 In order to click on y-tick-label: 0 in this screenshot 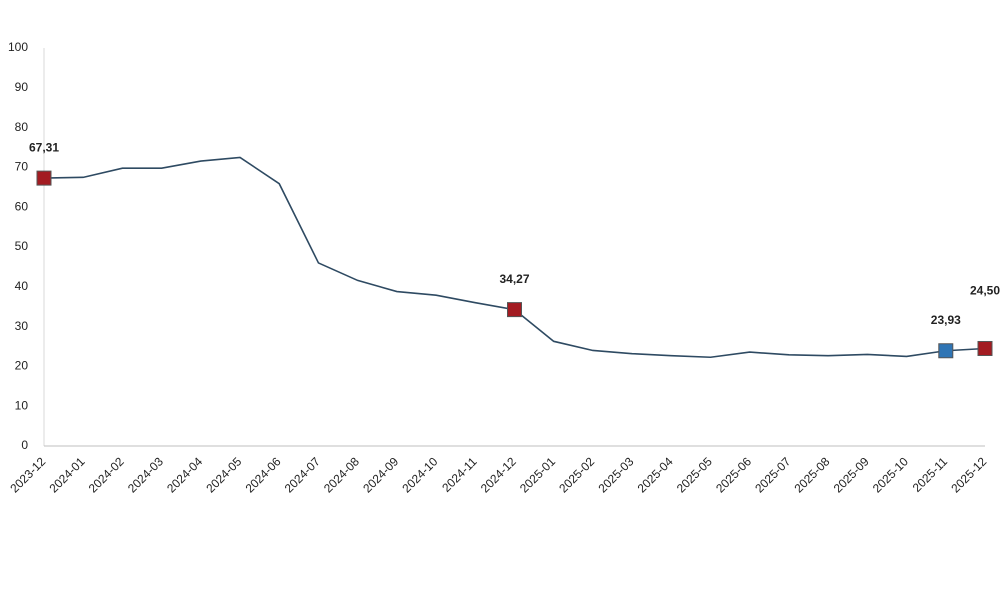, I will do `click(24, 445)`.